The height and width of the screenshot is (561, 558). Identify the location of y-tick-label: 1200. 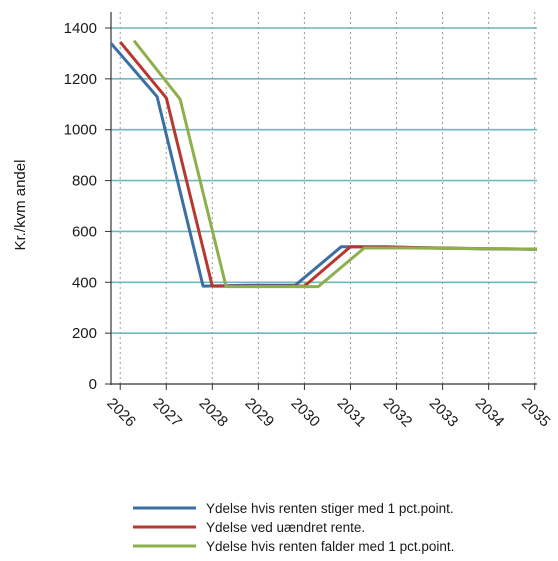
(80, 79).